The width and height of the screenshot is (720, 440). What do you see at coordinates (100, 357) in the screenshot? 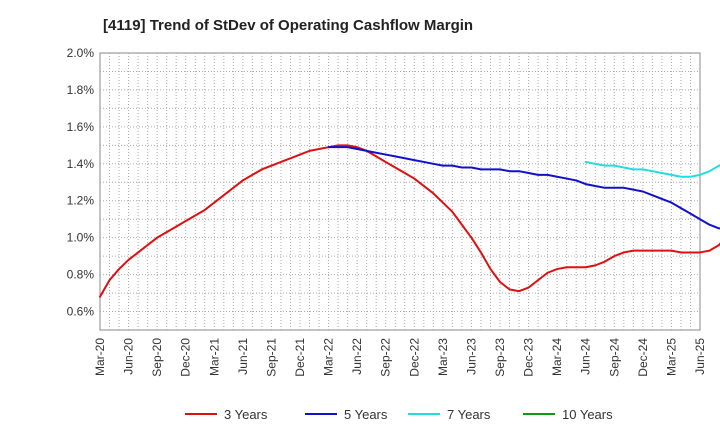
I see `x-tick-label: Mar-20` at bounding box center [100, 357].